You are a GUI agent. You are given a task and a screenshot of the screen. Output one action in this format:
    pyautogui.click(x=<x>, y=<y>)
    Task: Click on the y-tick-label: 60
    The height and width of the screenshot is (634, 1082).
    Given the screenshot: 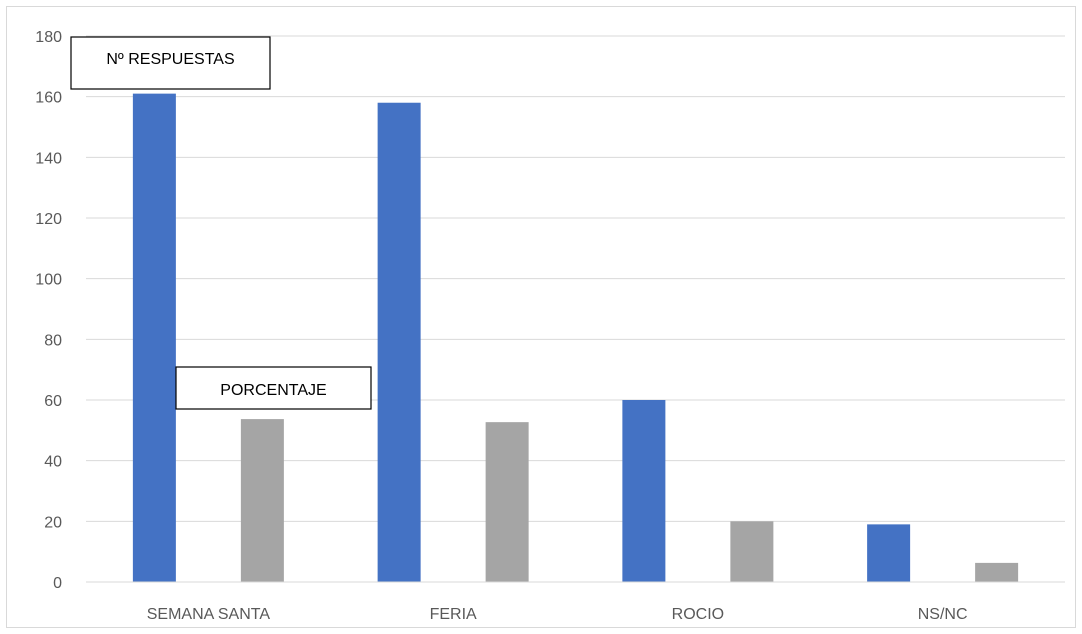 What is the action you would take?
    pyautogui.click(x=53, y=401)
    